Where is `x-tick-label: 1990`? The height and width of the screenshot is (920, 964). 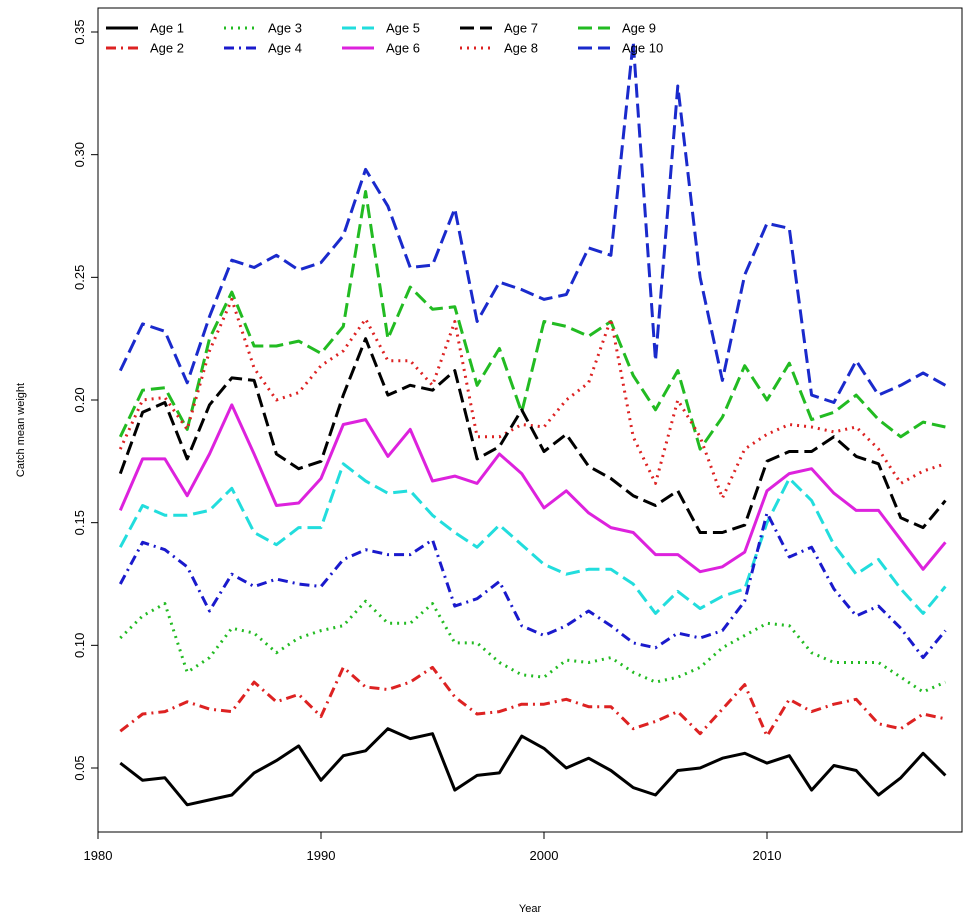
x-tick-label: 1990 is located at coordinates (321, 855).